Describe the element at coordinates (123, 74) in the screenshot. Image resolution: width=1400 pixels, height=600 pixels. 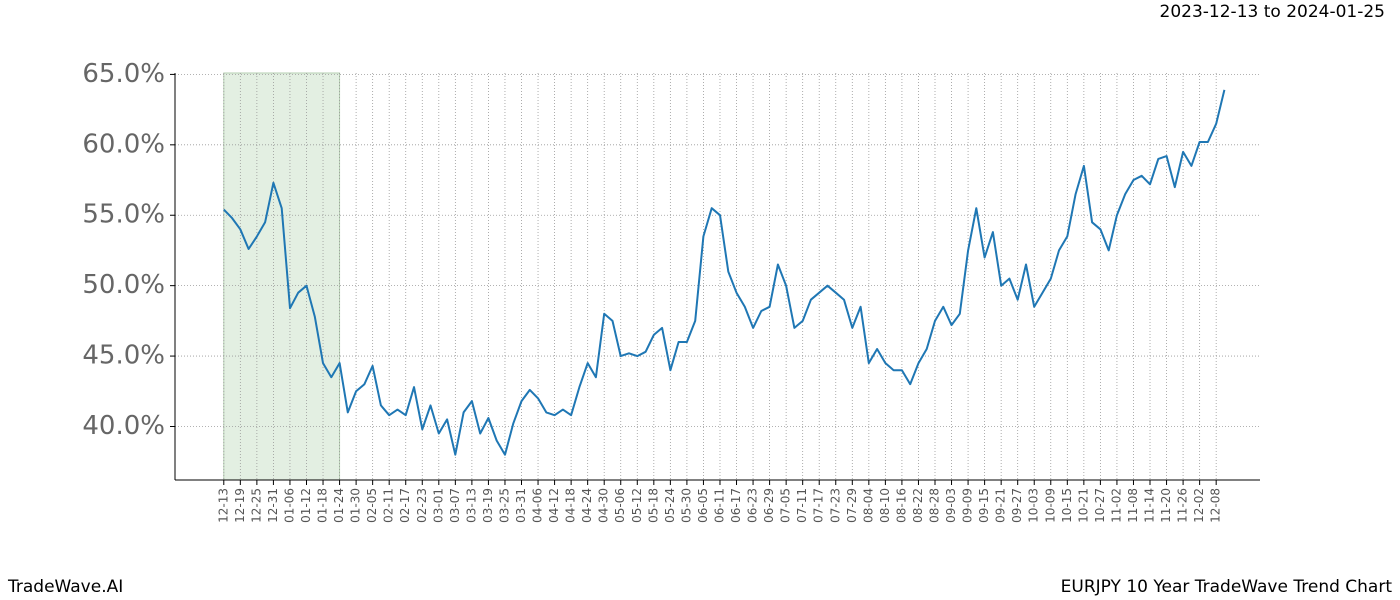
I see `y-tick-label: 65.0%` at that location.